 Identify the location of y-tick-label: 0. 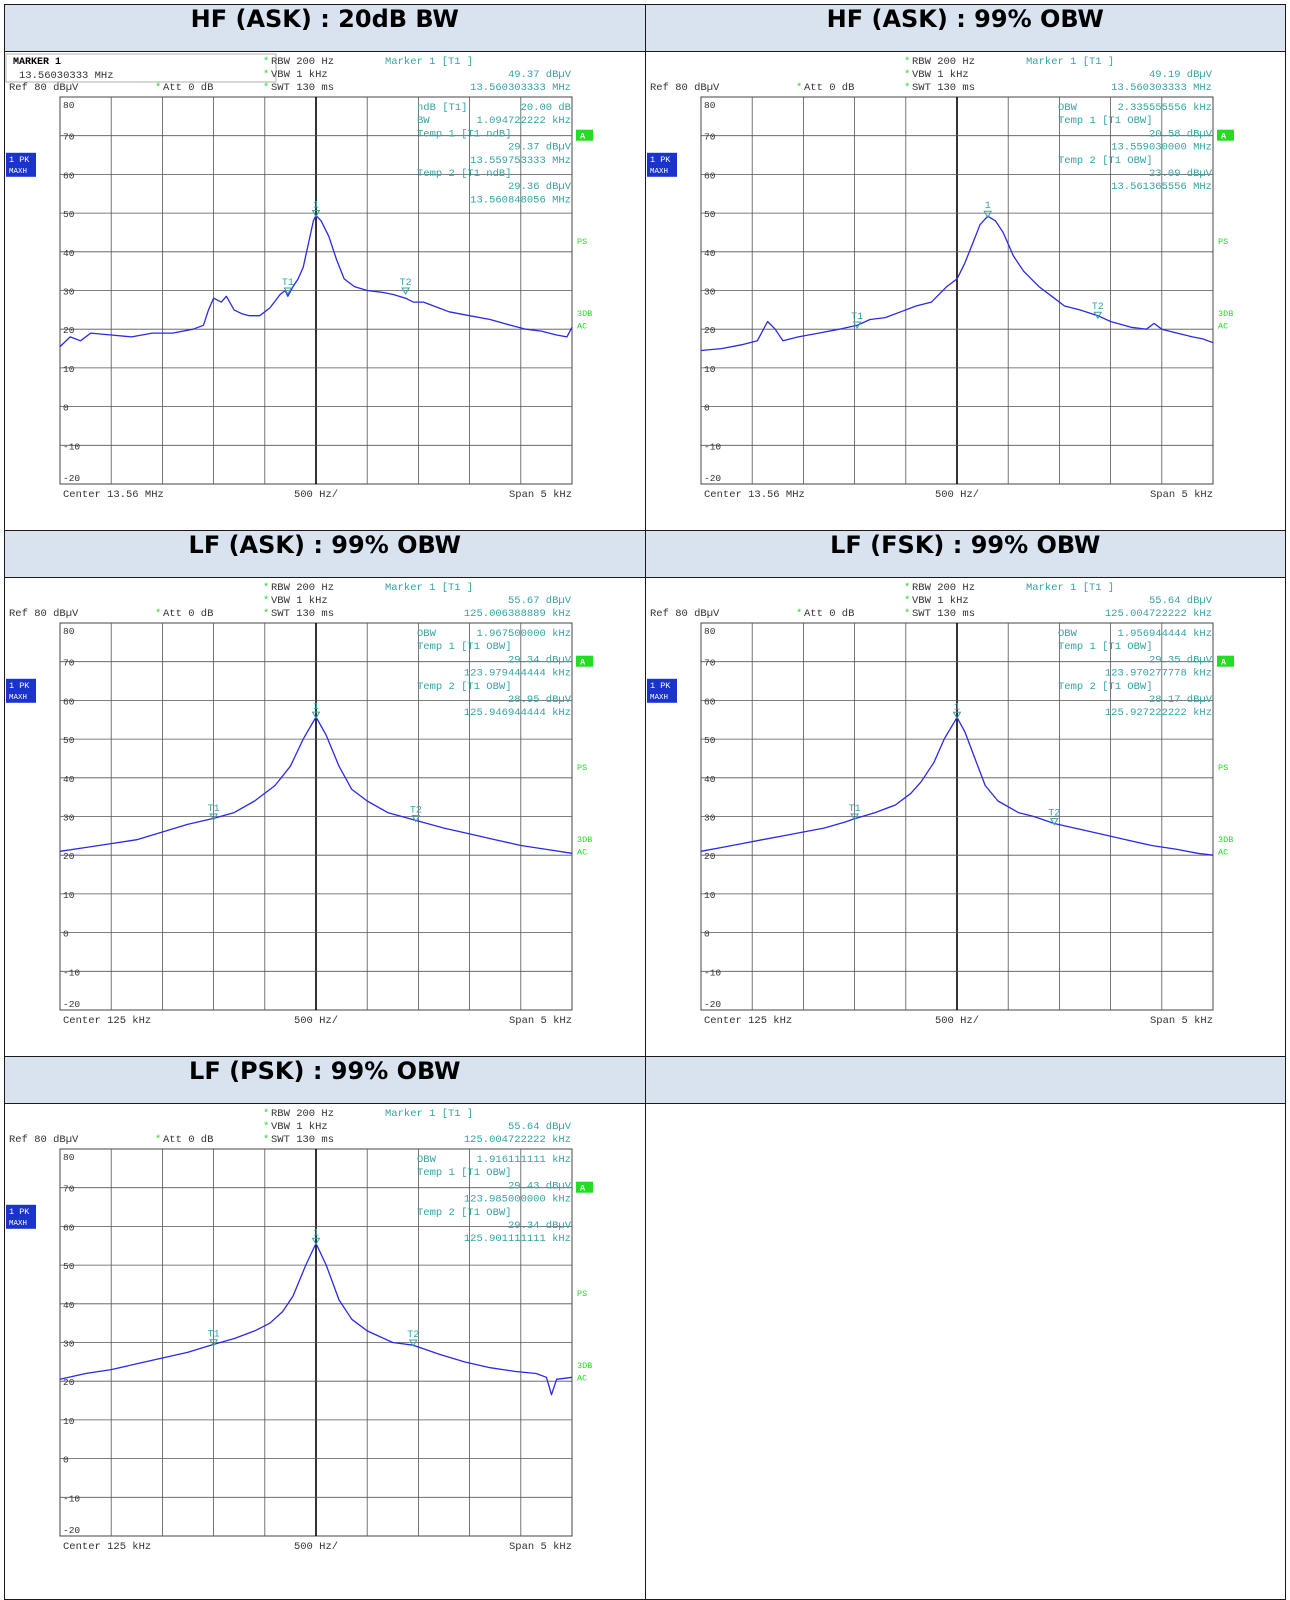
(707, 934).